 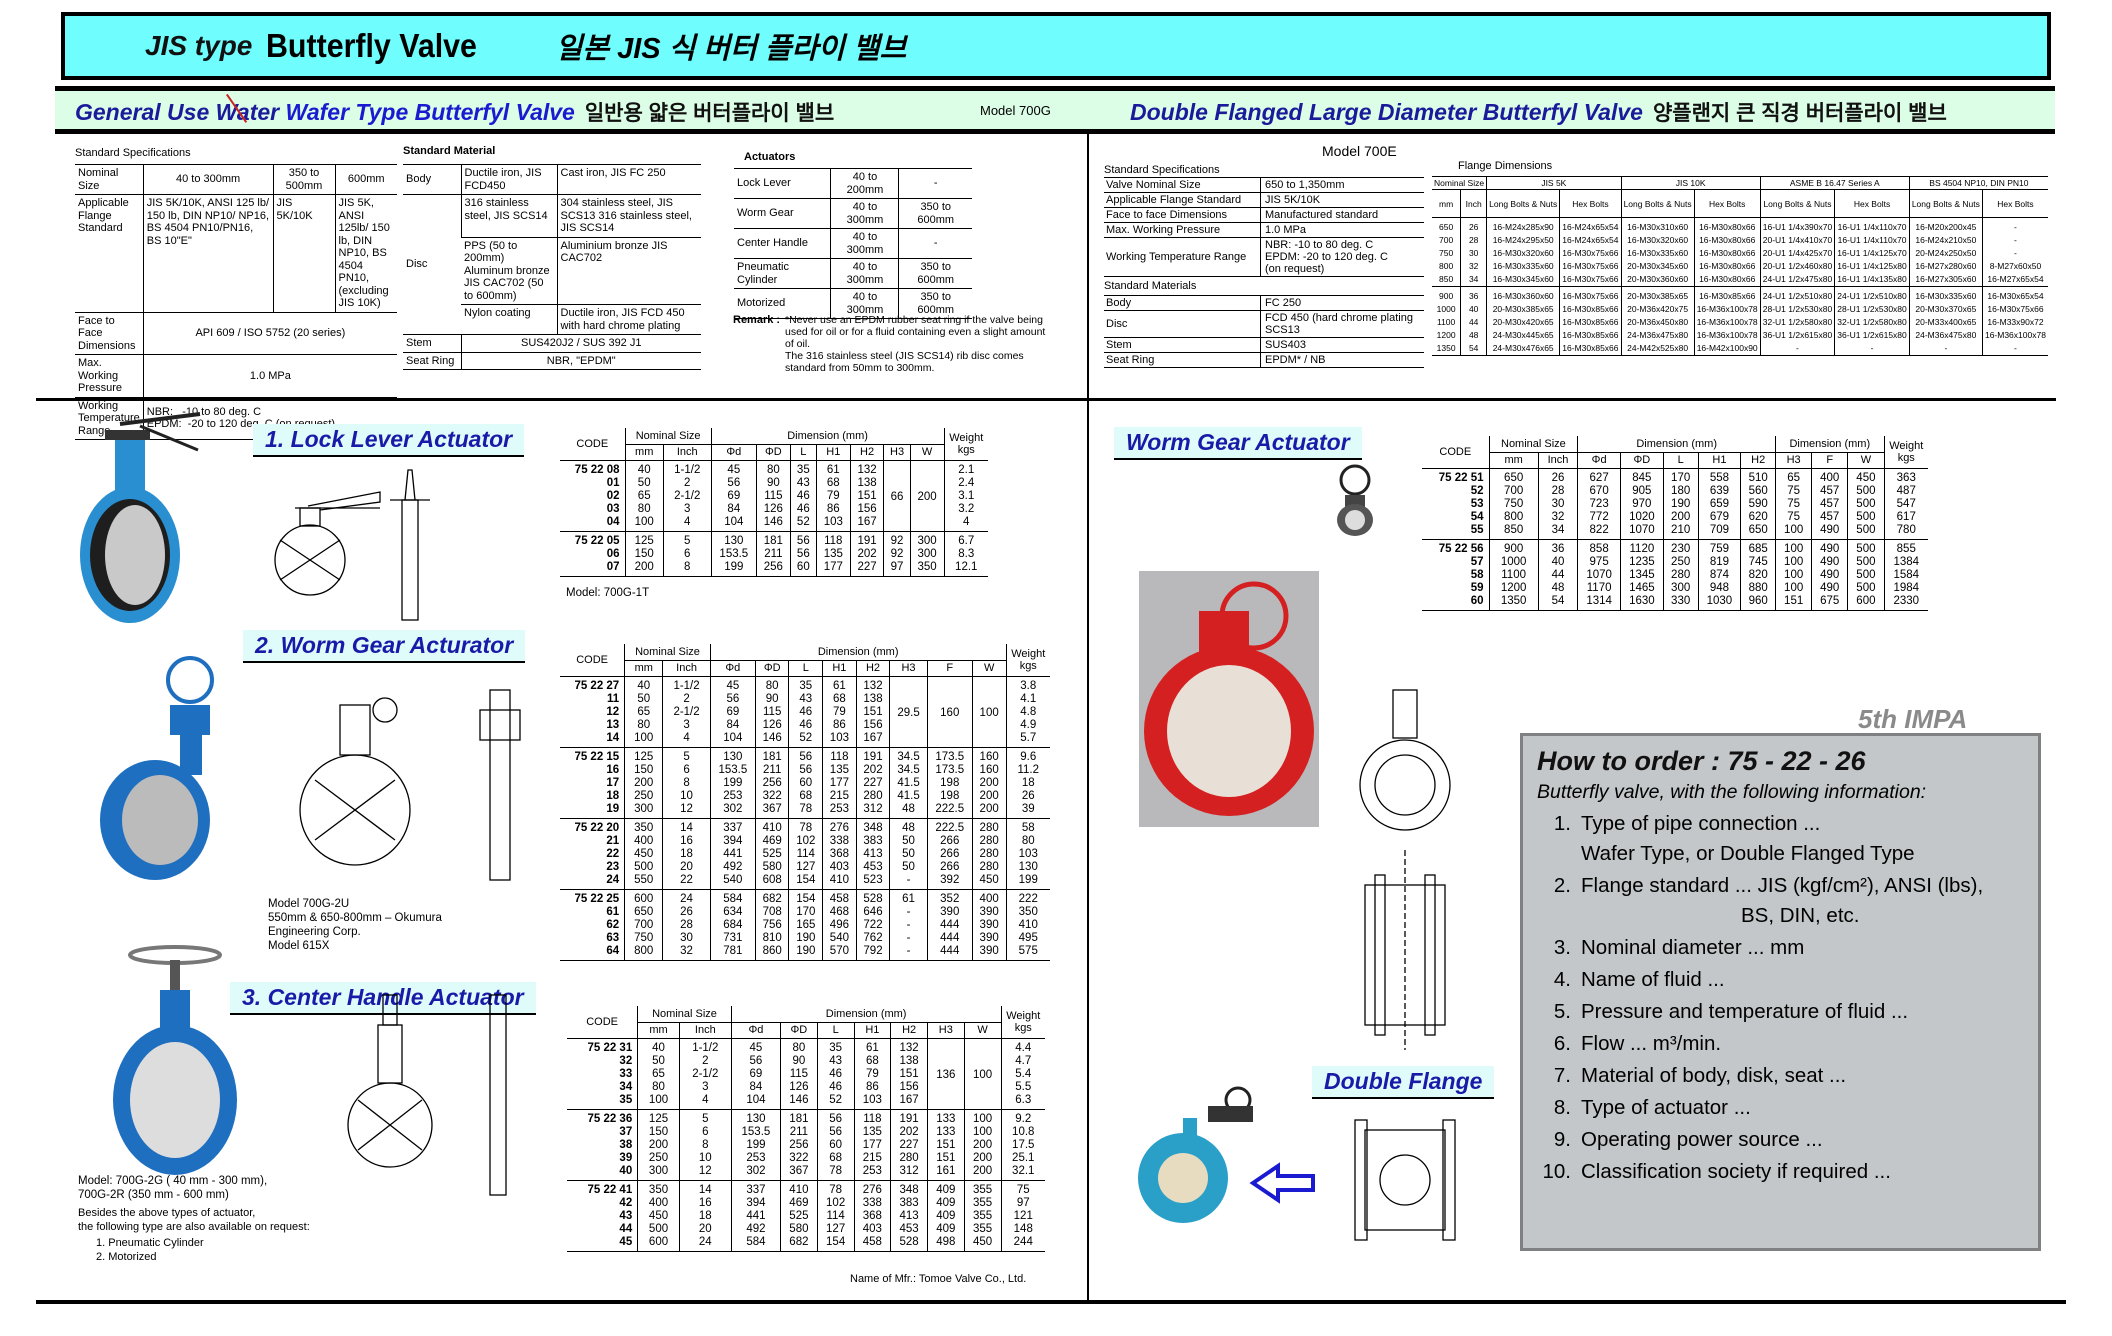 I want to click on table-cell: 528, so click(x=872, y=897).